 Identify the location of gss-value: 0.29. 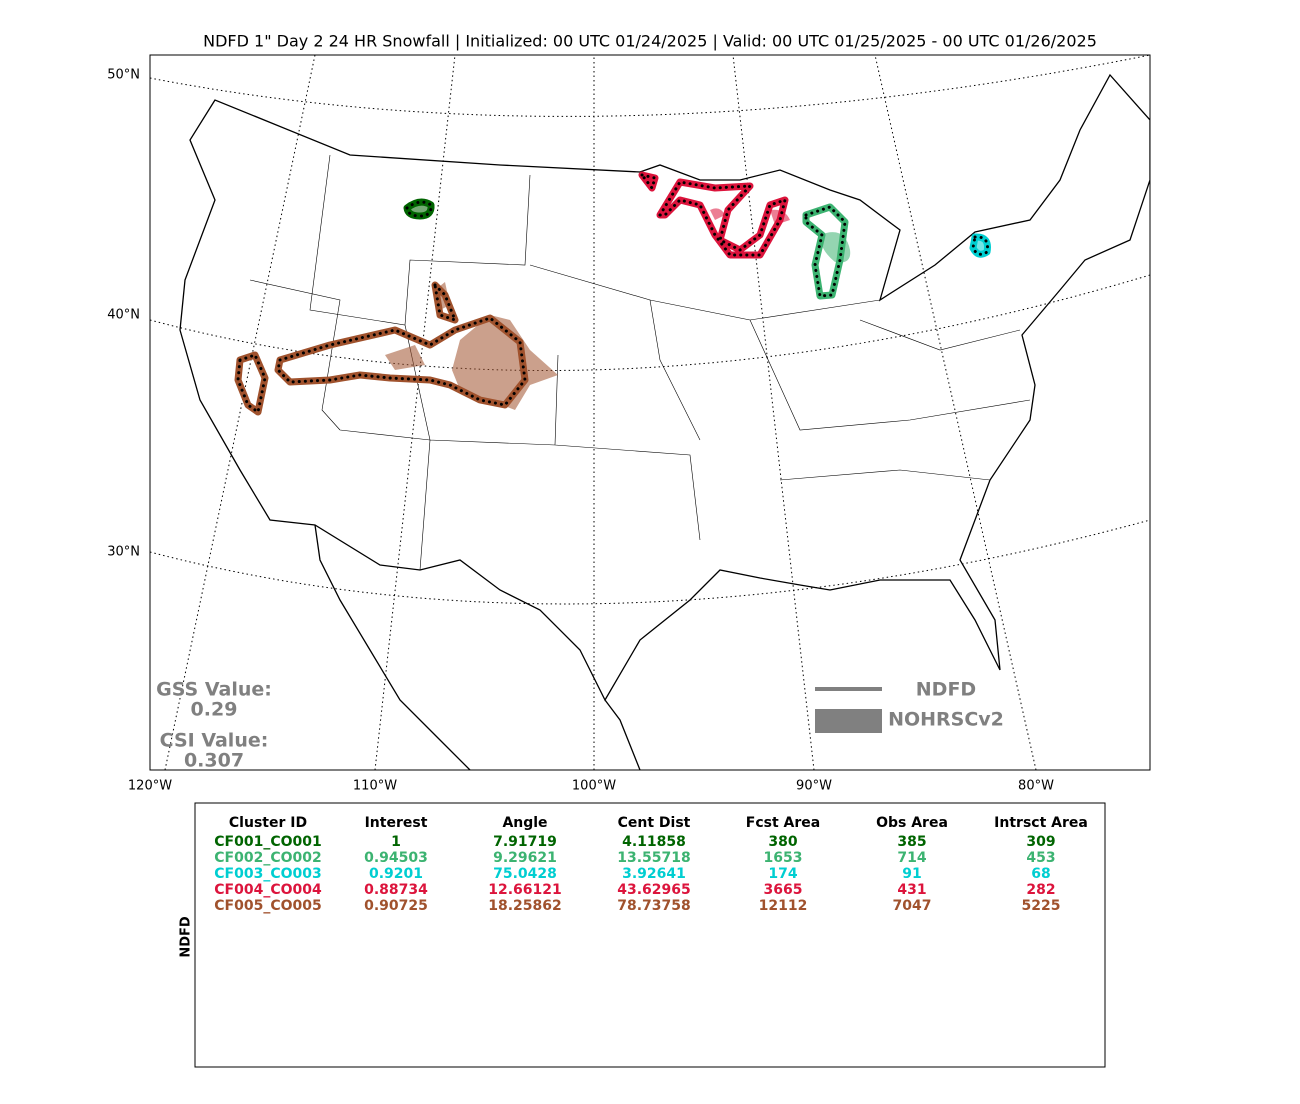
(214, 710).